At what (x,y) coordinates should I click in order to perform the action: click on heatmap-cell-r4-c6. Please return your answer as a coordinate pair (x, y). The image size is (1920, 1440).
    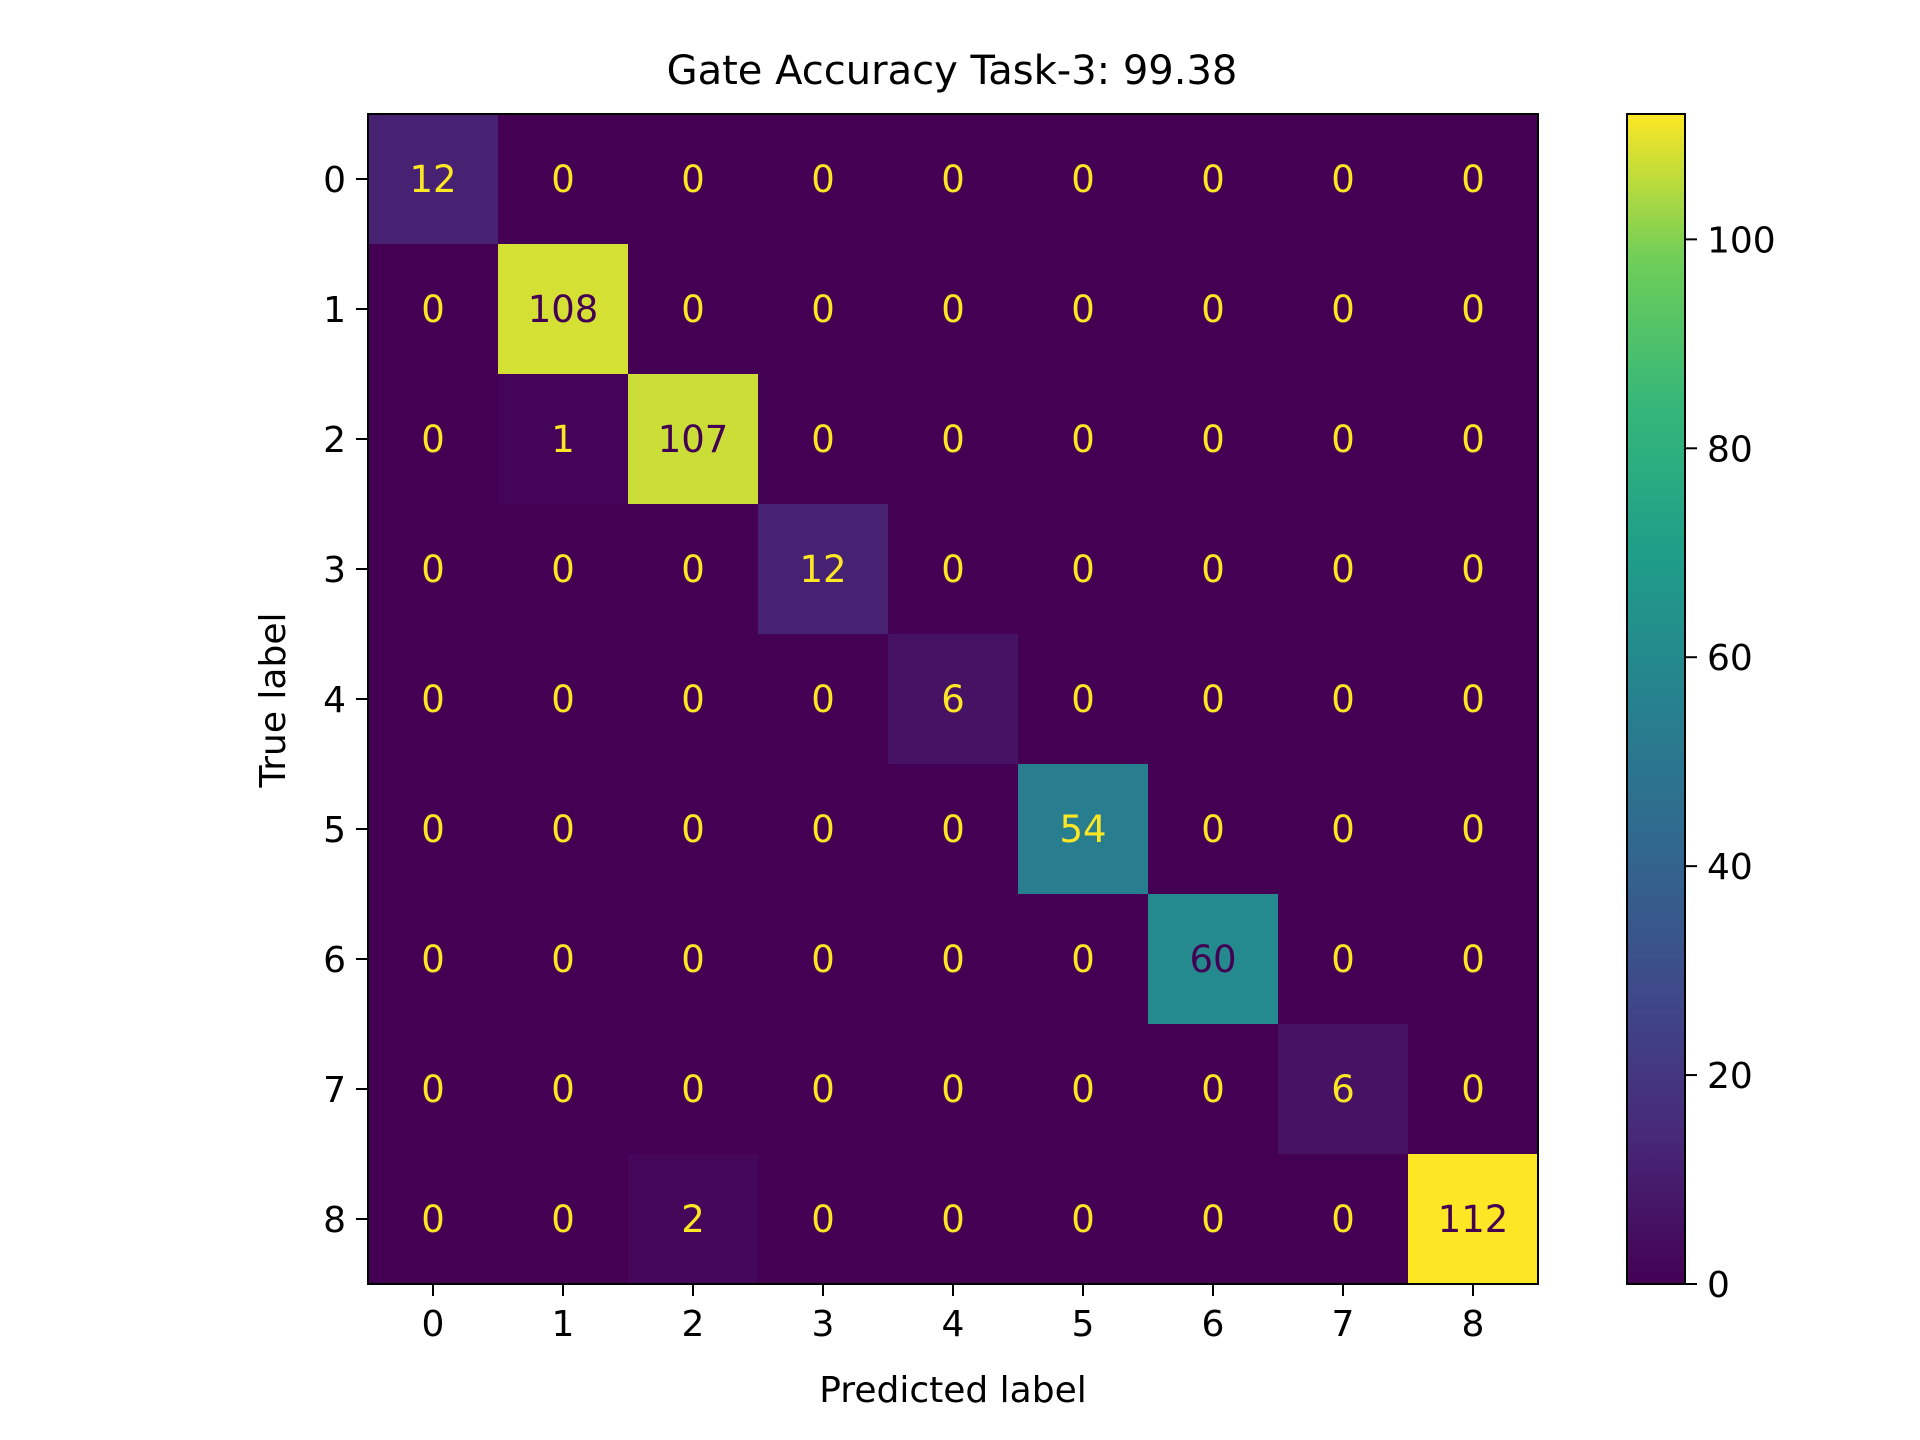
    Looking at the image, I should click on (1213, 699).